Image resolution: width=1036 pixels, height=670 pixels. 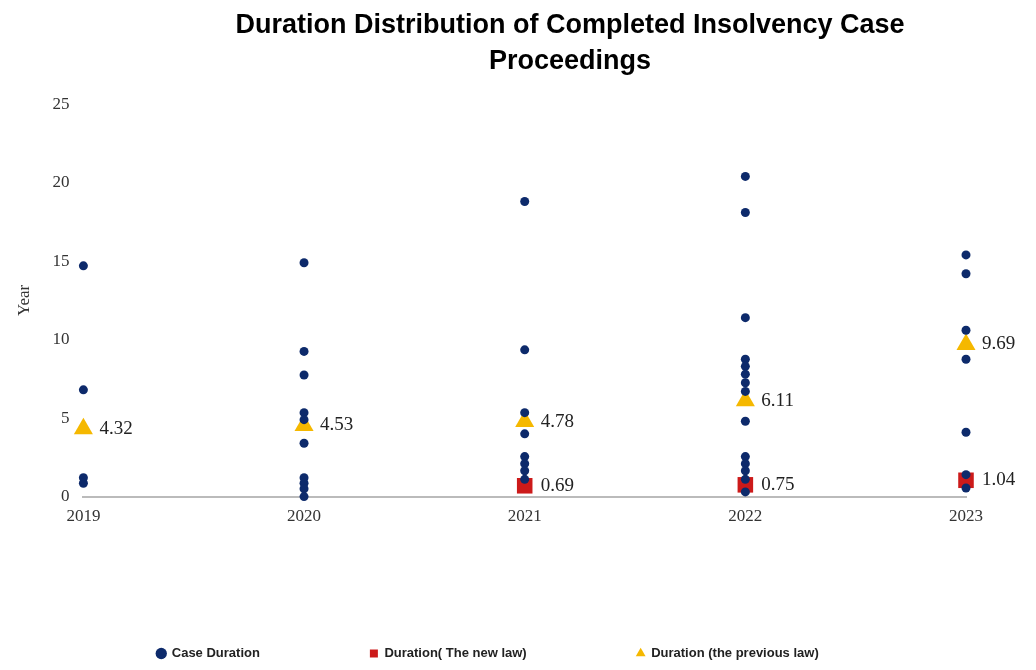 What do you see at coordinates (570, 42) in the screenshot?
I see `chart-title: Duration Distribution of Completed Insolvency Case Proceedings` at bounding box center [570, 42].